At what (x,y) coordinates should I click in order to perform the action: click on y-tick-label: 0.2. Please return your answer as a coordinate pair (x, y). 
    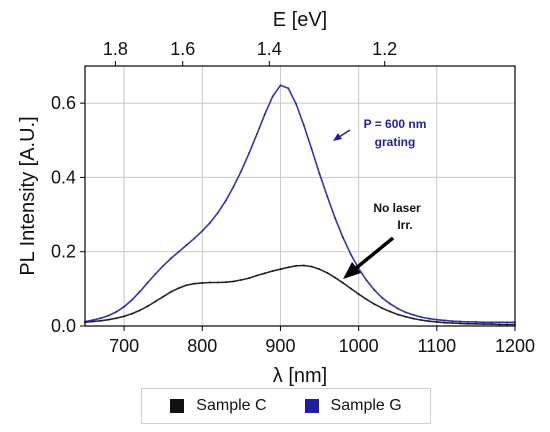
    Looking at the image, I should click on (63, 252).